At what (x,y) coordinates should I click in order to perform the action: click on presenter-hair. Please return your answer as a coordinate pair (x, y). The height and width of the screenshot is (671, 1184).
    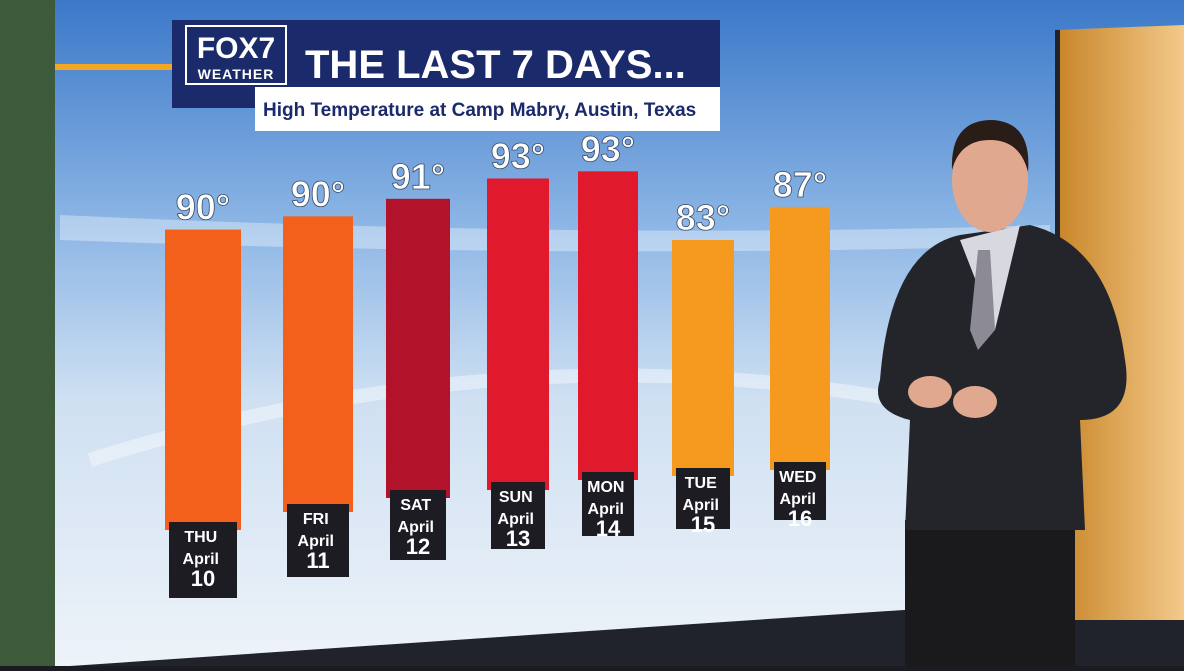
    Looking at the image, I should click on (990, 146).